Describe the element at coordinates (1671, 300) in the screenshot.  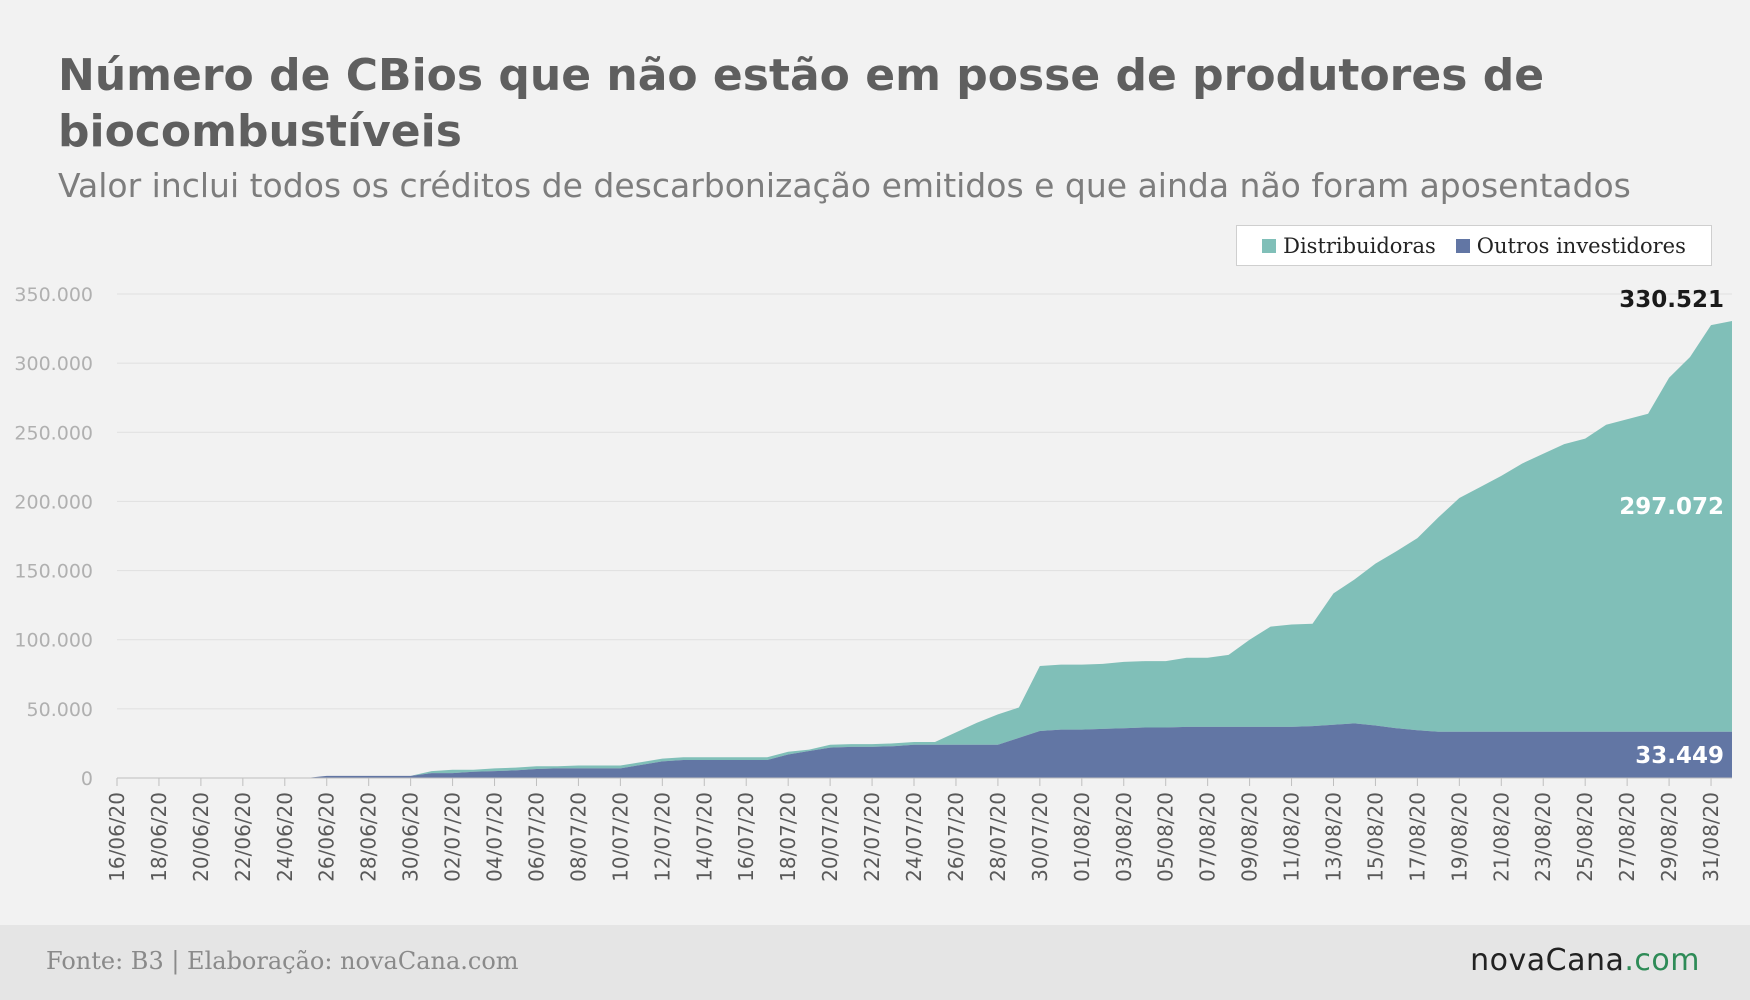
I see `data-label-total: 330.521` at that location.